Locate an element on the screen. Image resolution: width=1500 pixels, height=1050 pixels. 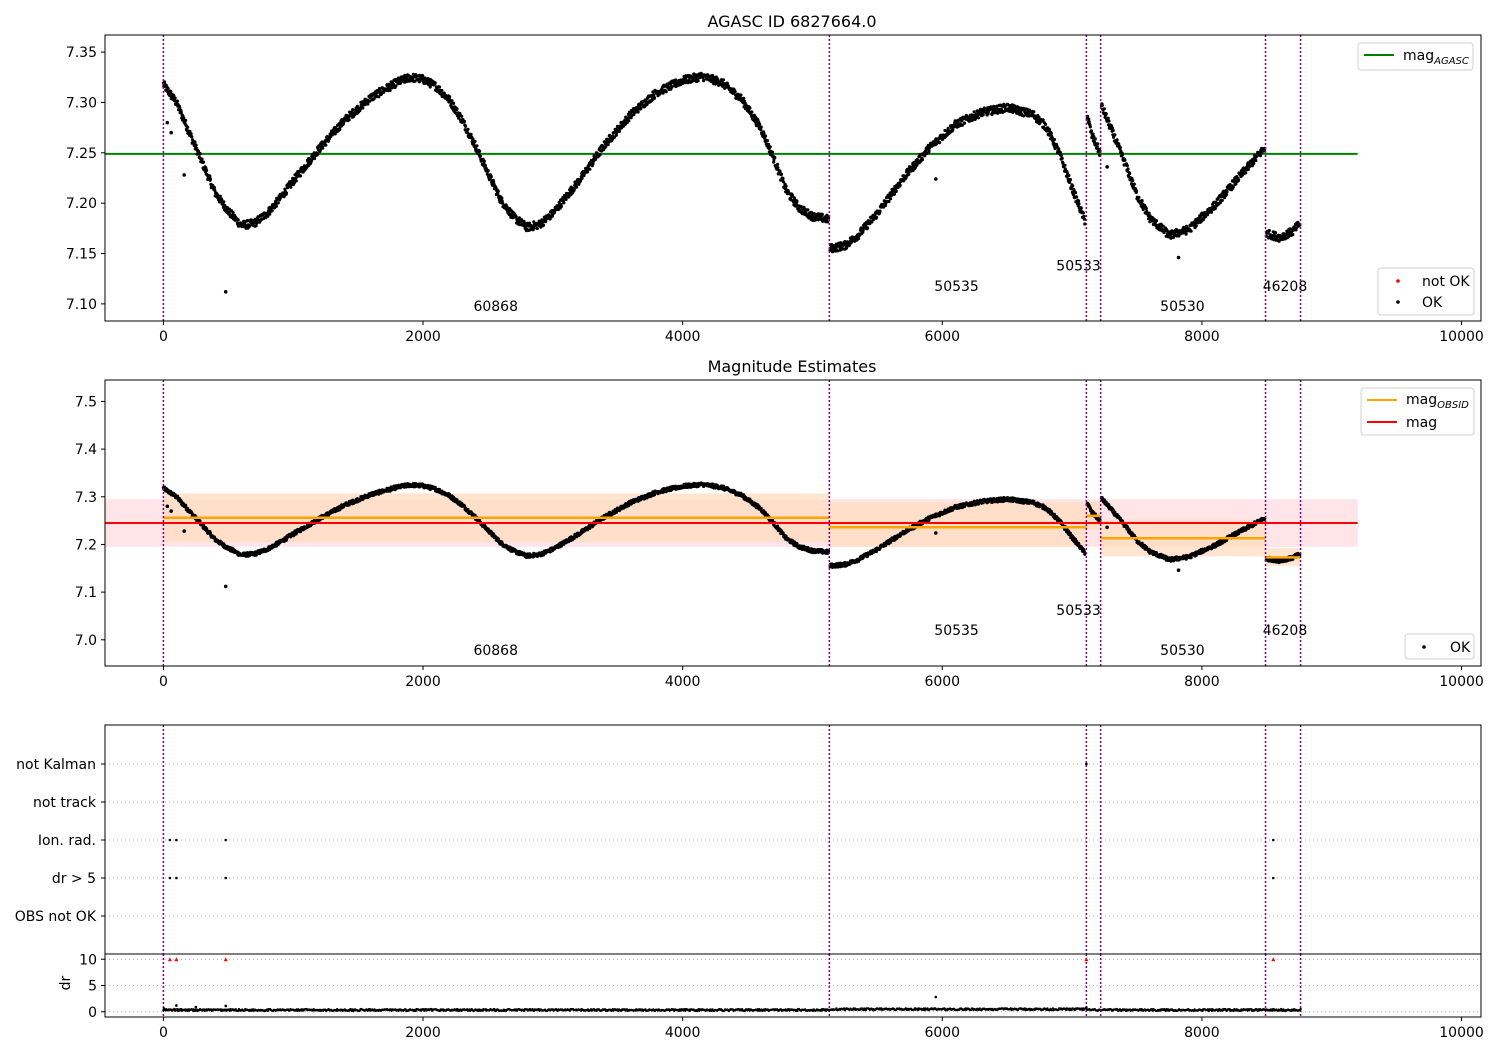
x-tick-label: 10000 is located at coordinates (1461, 337).